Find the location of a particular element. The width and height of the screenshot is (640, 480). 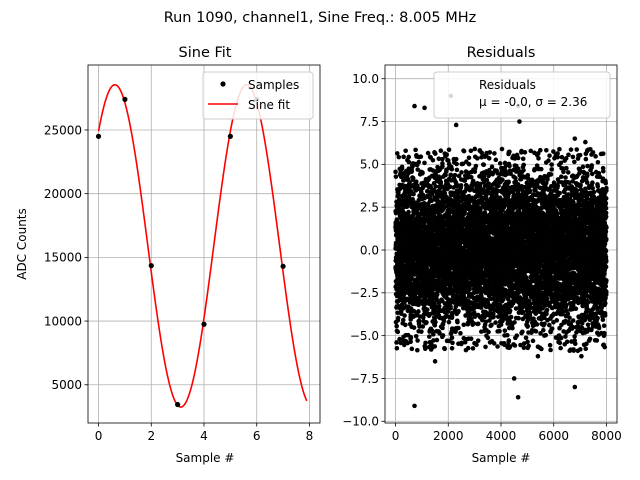

y-tick-label: 5000 is located at coordinates (66, 385).